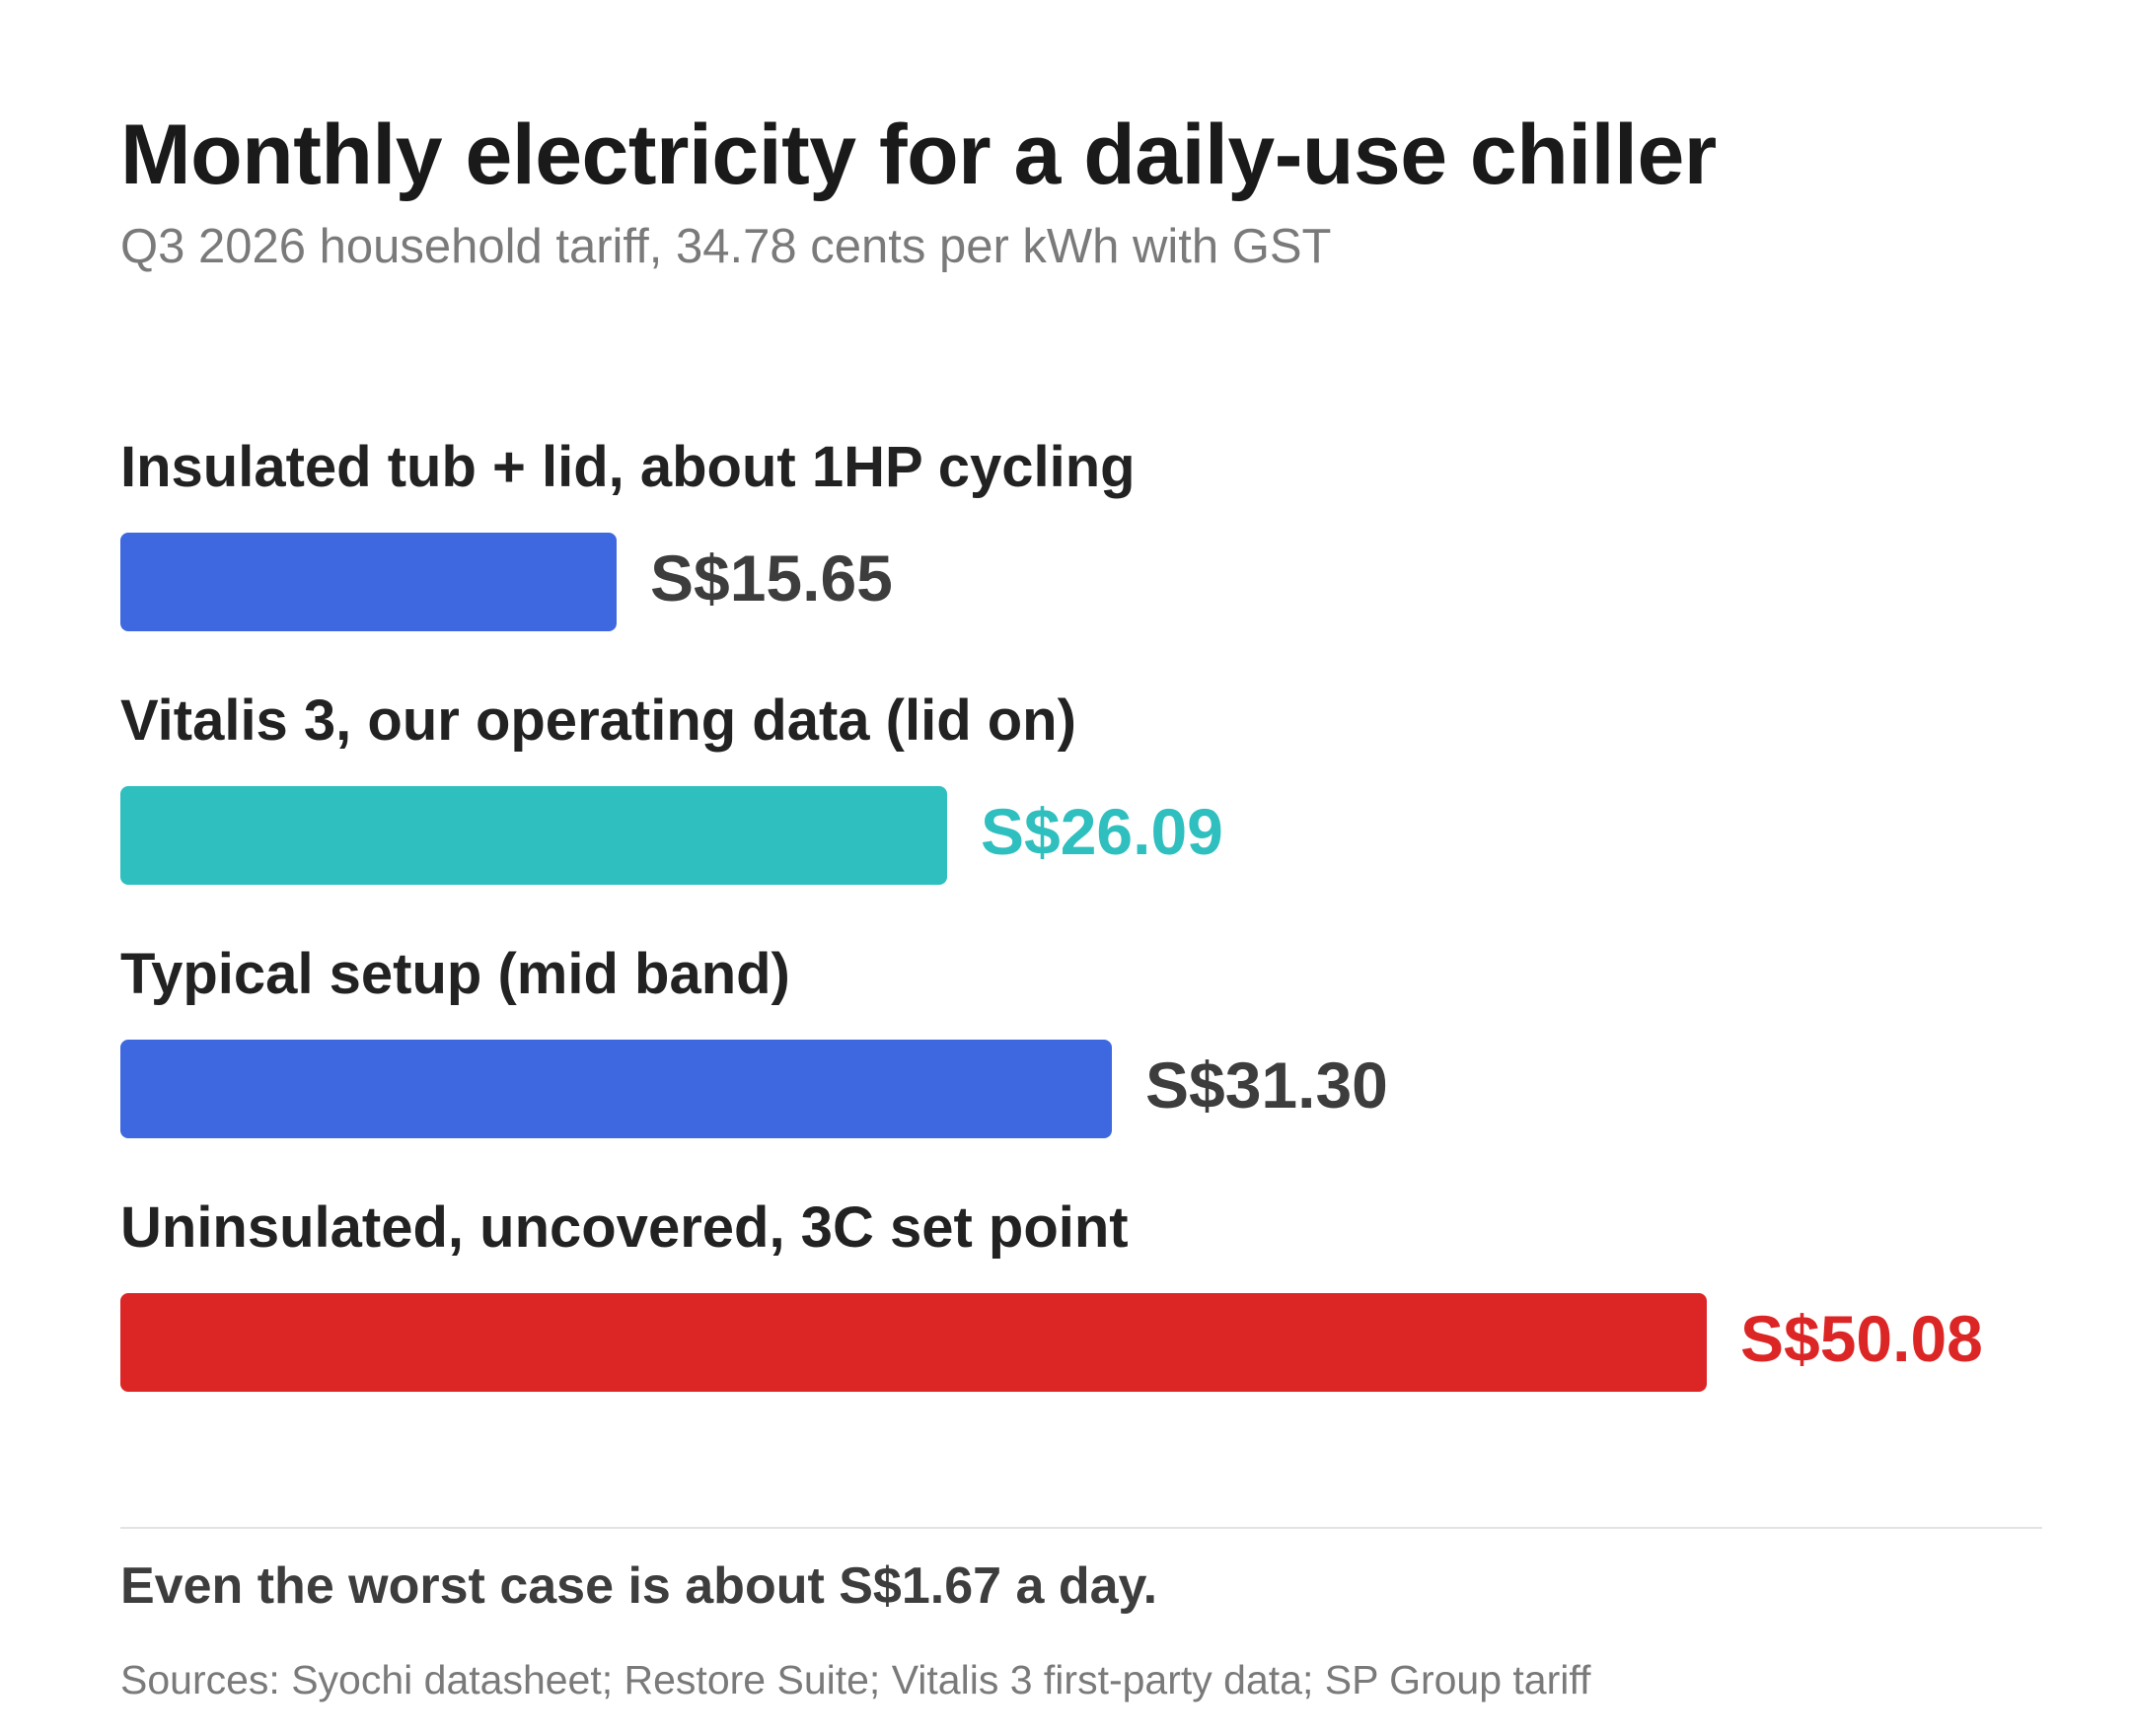 The height and width of the screenshot is (1736, 2131). I want to click on bar-row: Typical setup (mid band) S$31.30, so click(1082, 1049).